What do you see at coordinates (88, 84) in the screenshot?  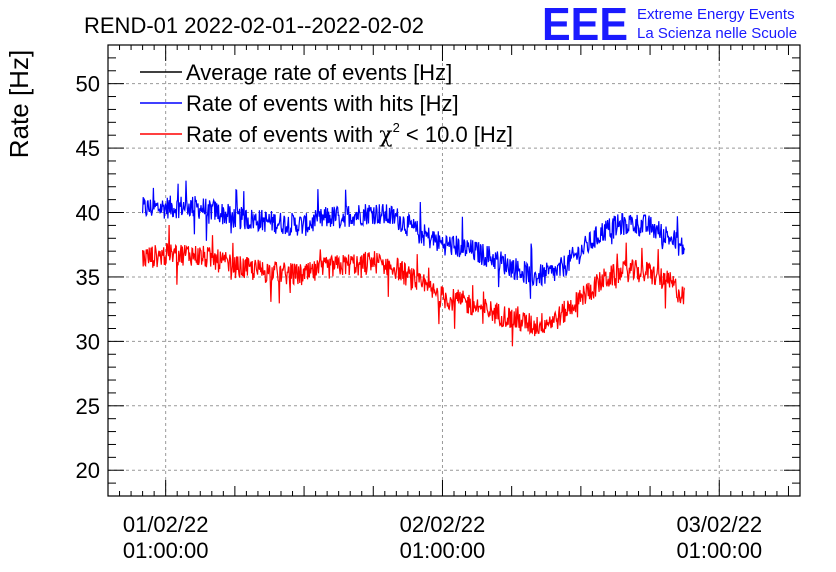 I see `y-tick-label: 50` at bounding box center [88, 84].